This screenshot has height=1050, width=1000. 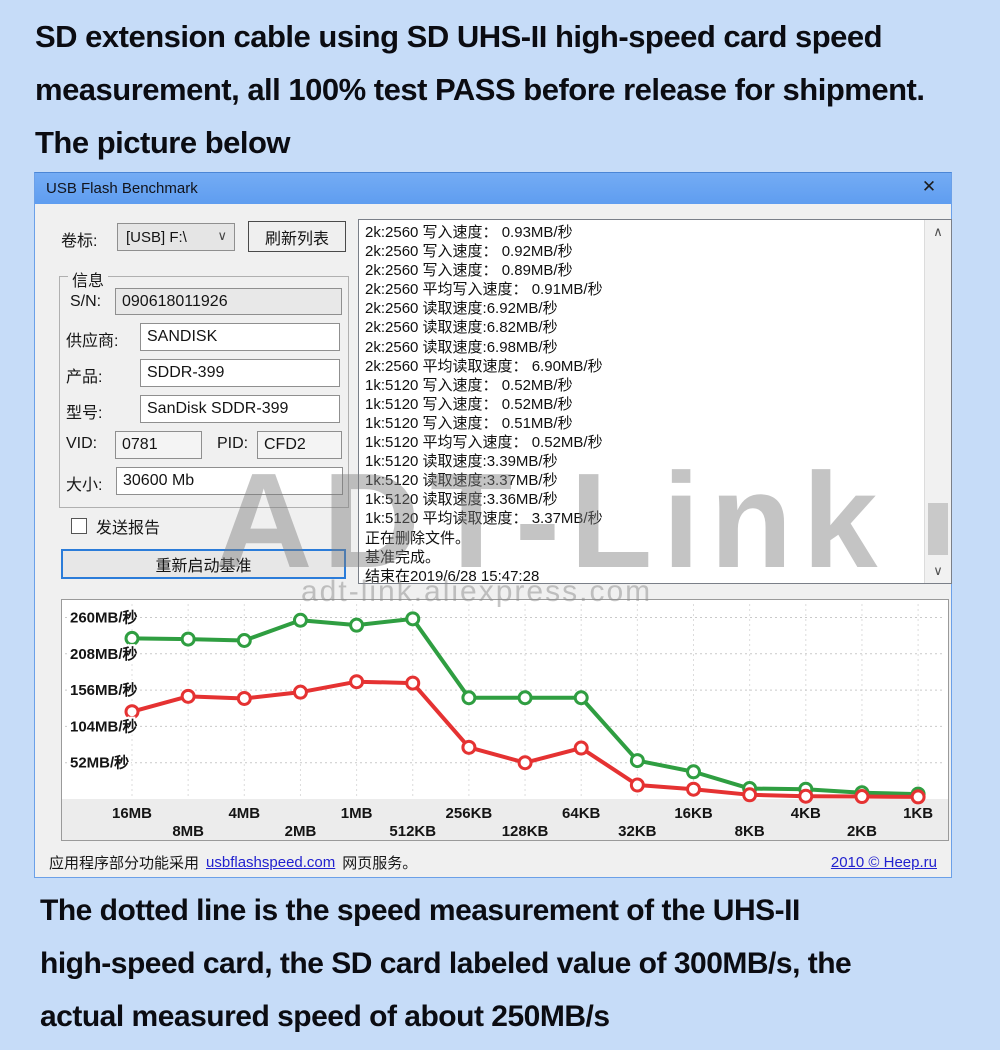 I want to click on log-line: 2k:2560 读取速度:6.92MB/秒, so click(x=461, y=309).